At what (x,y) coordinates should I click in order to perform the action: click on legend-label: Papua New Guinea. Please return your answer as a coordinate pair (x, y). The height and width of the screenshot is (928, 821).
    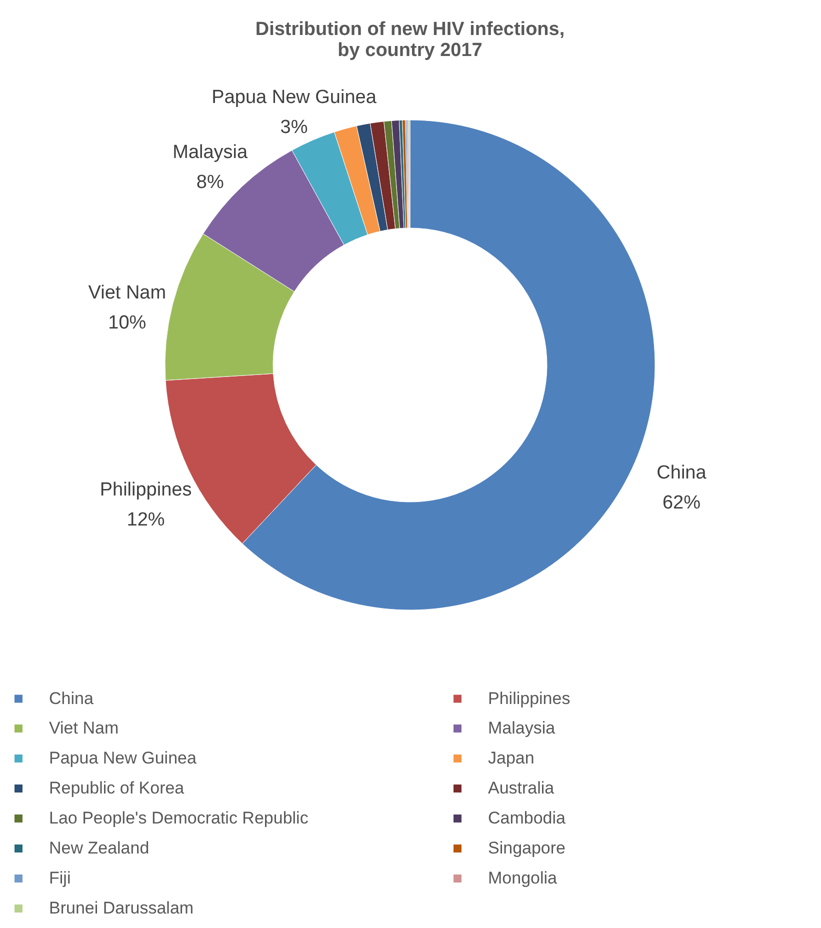
    Looking at the image, I should click on (123, 758).